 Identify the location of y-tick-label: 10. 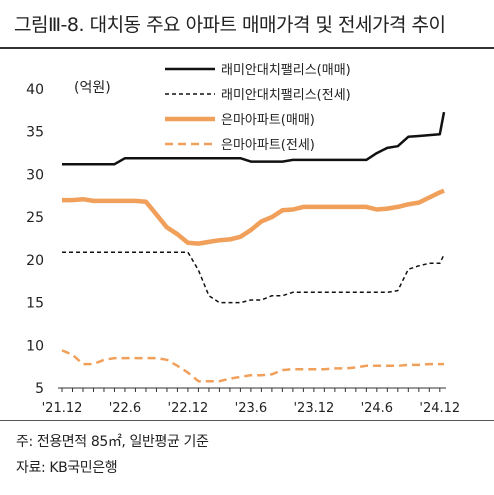
(35, 346).